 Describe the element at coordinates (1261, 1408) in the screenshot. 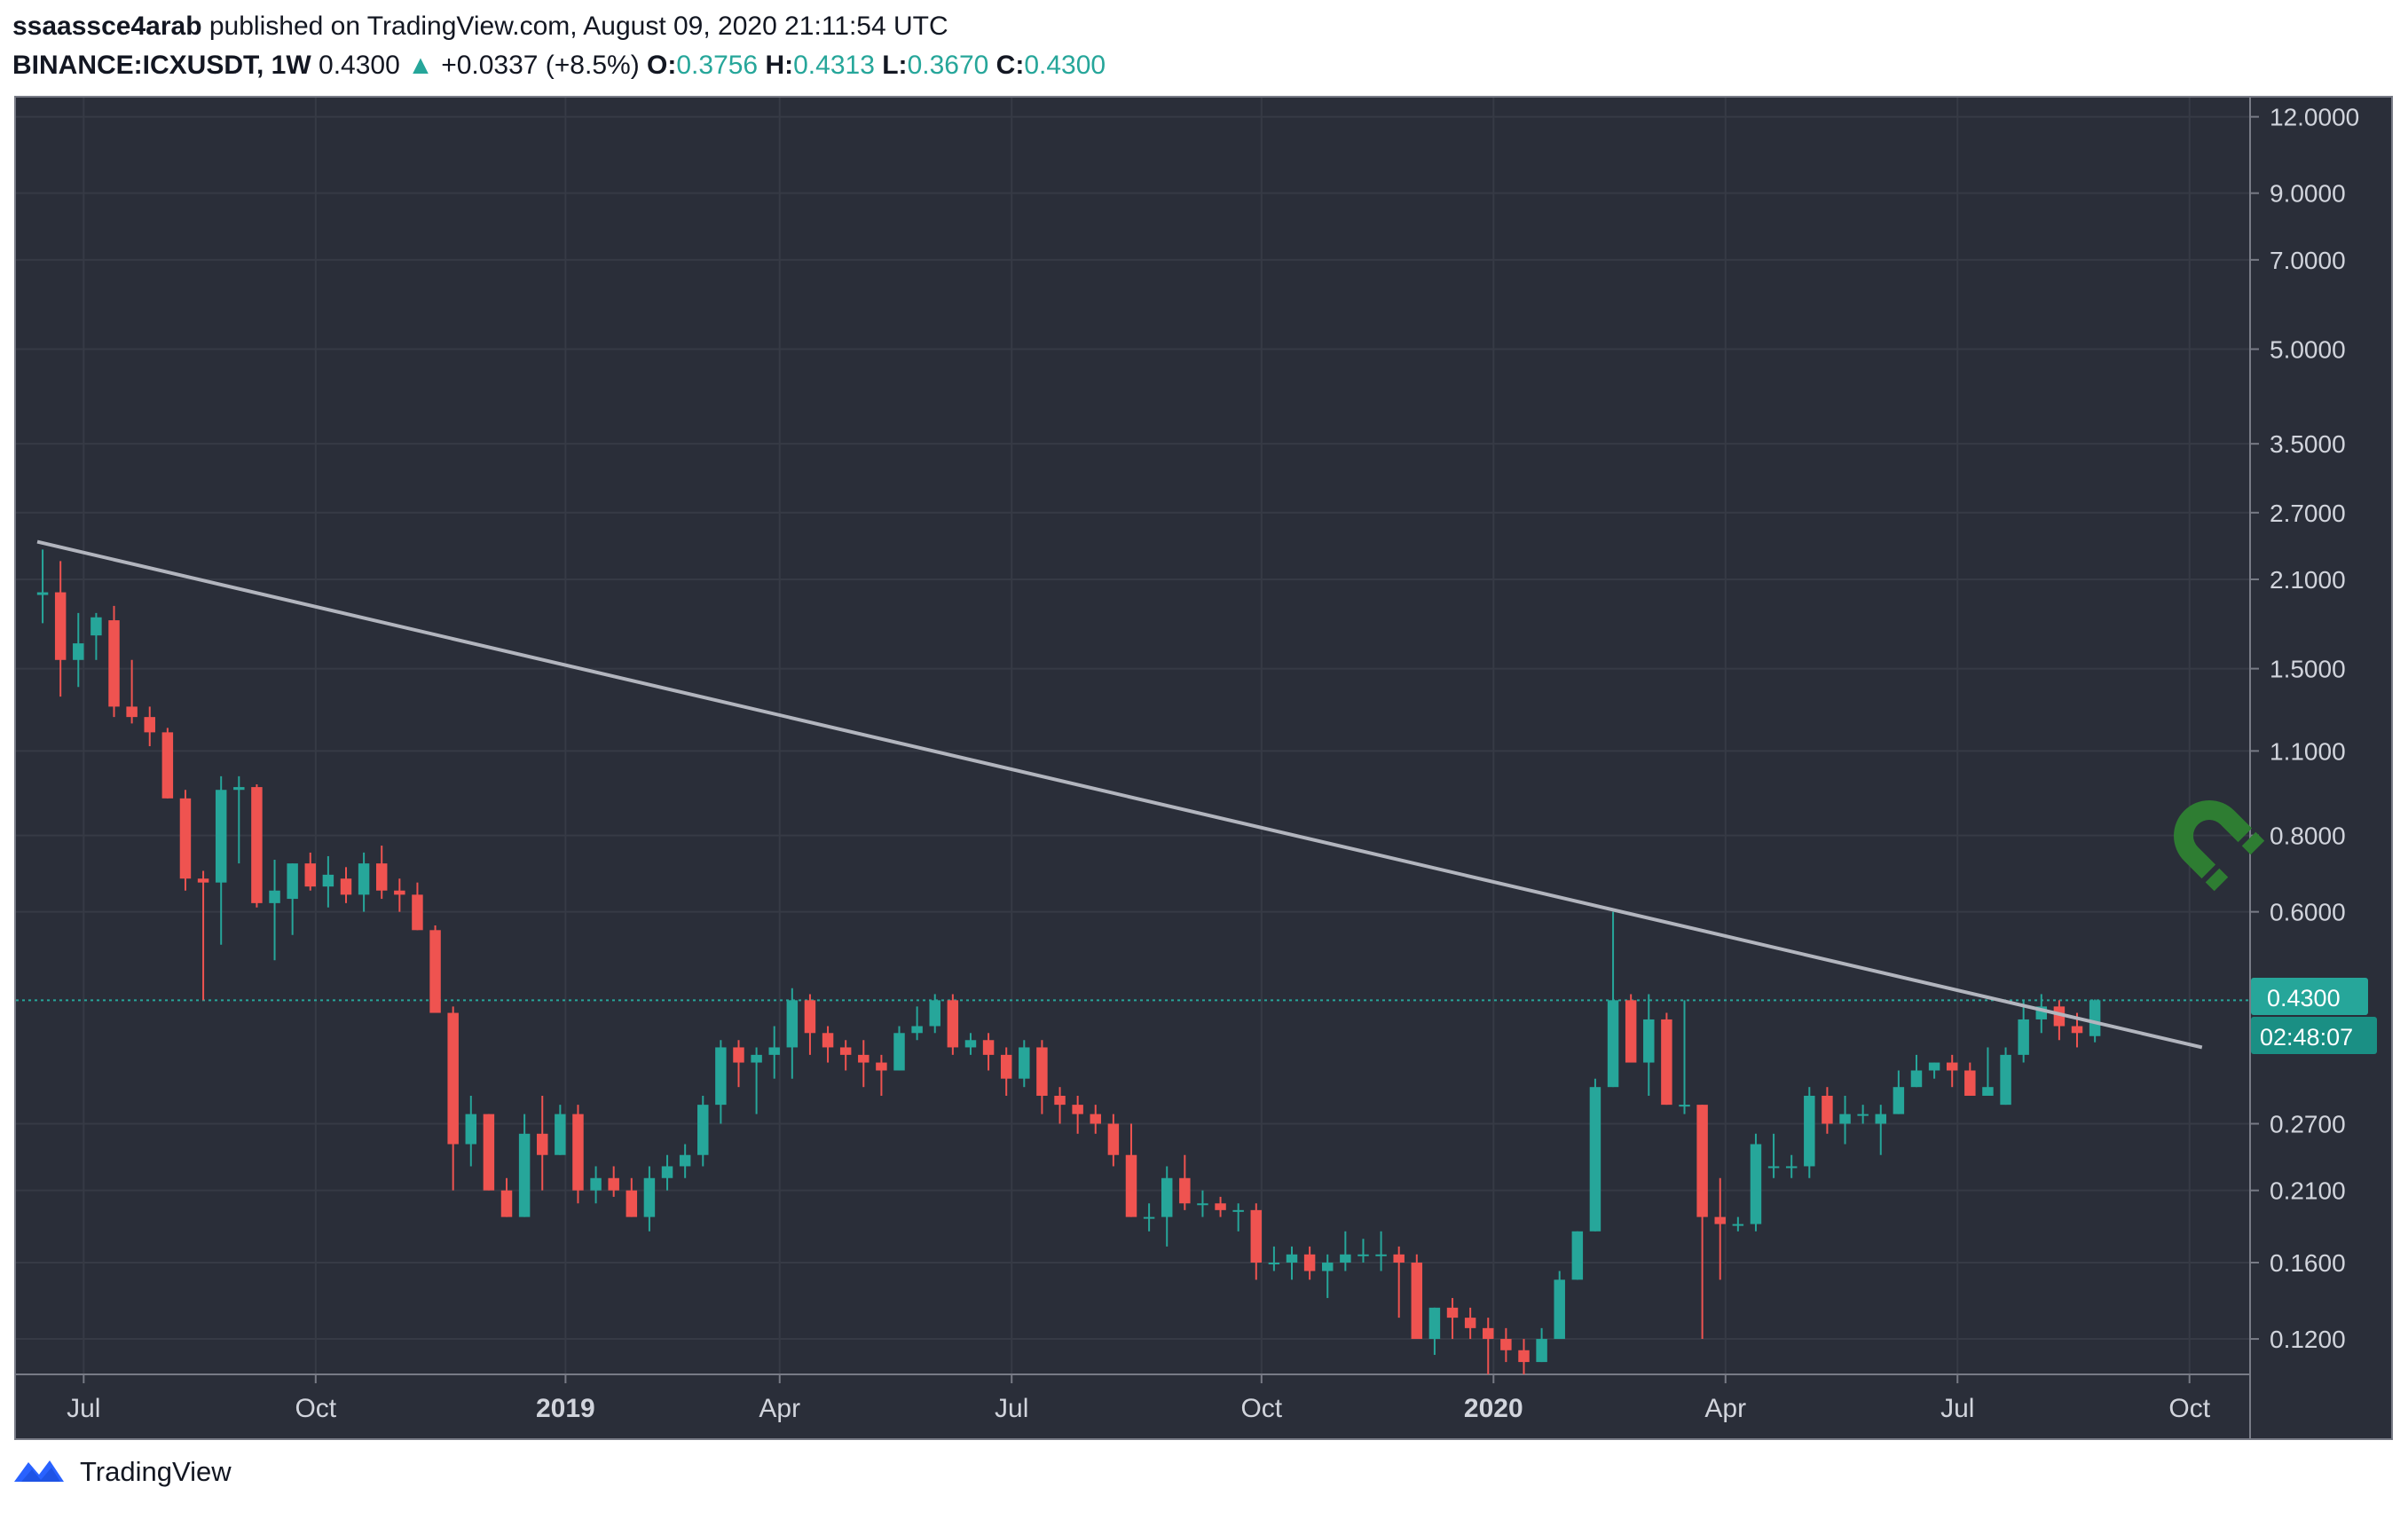

I see `x-tick-label: Oct` at that location.